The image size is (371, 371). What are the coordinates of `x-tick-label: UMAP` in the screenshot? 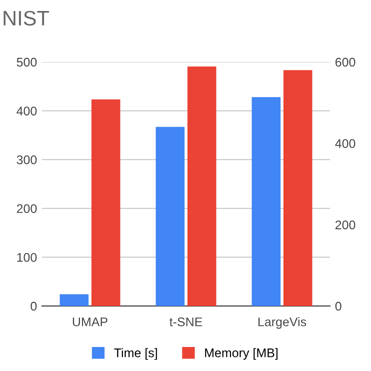 It's located at (90, 322).